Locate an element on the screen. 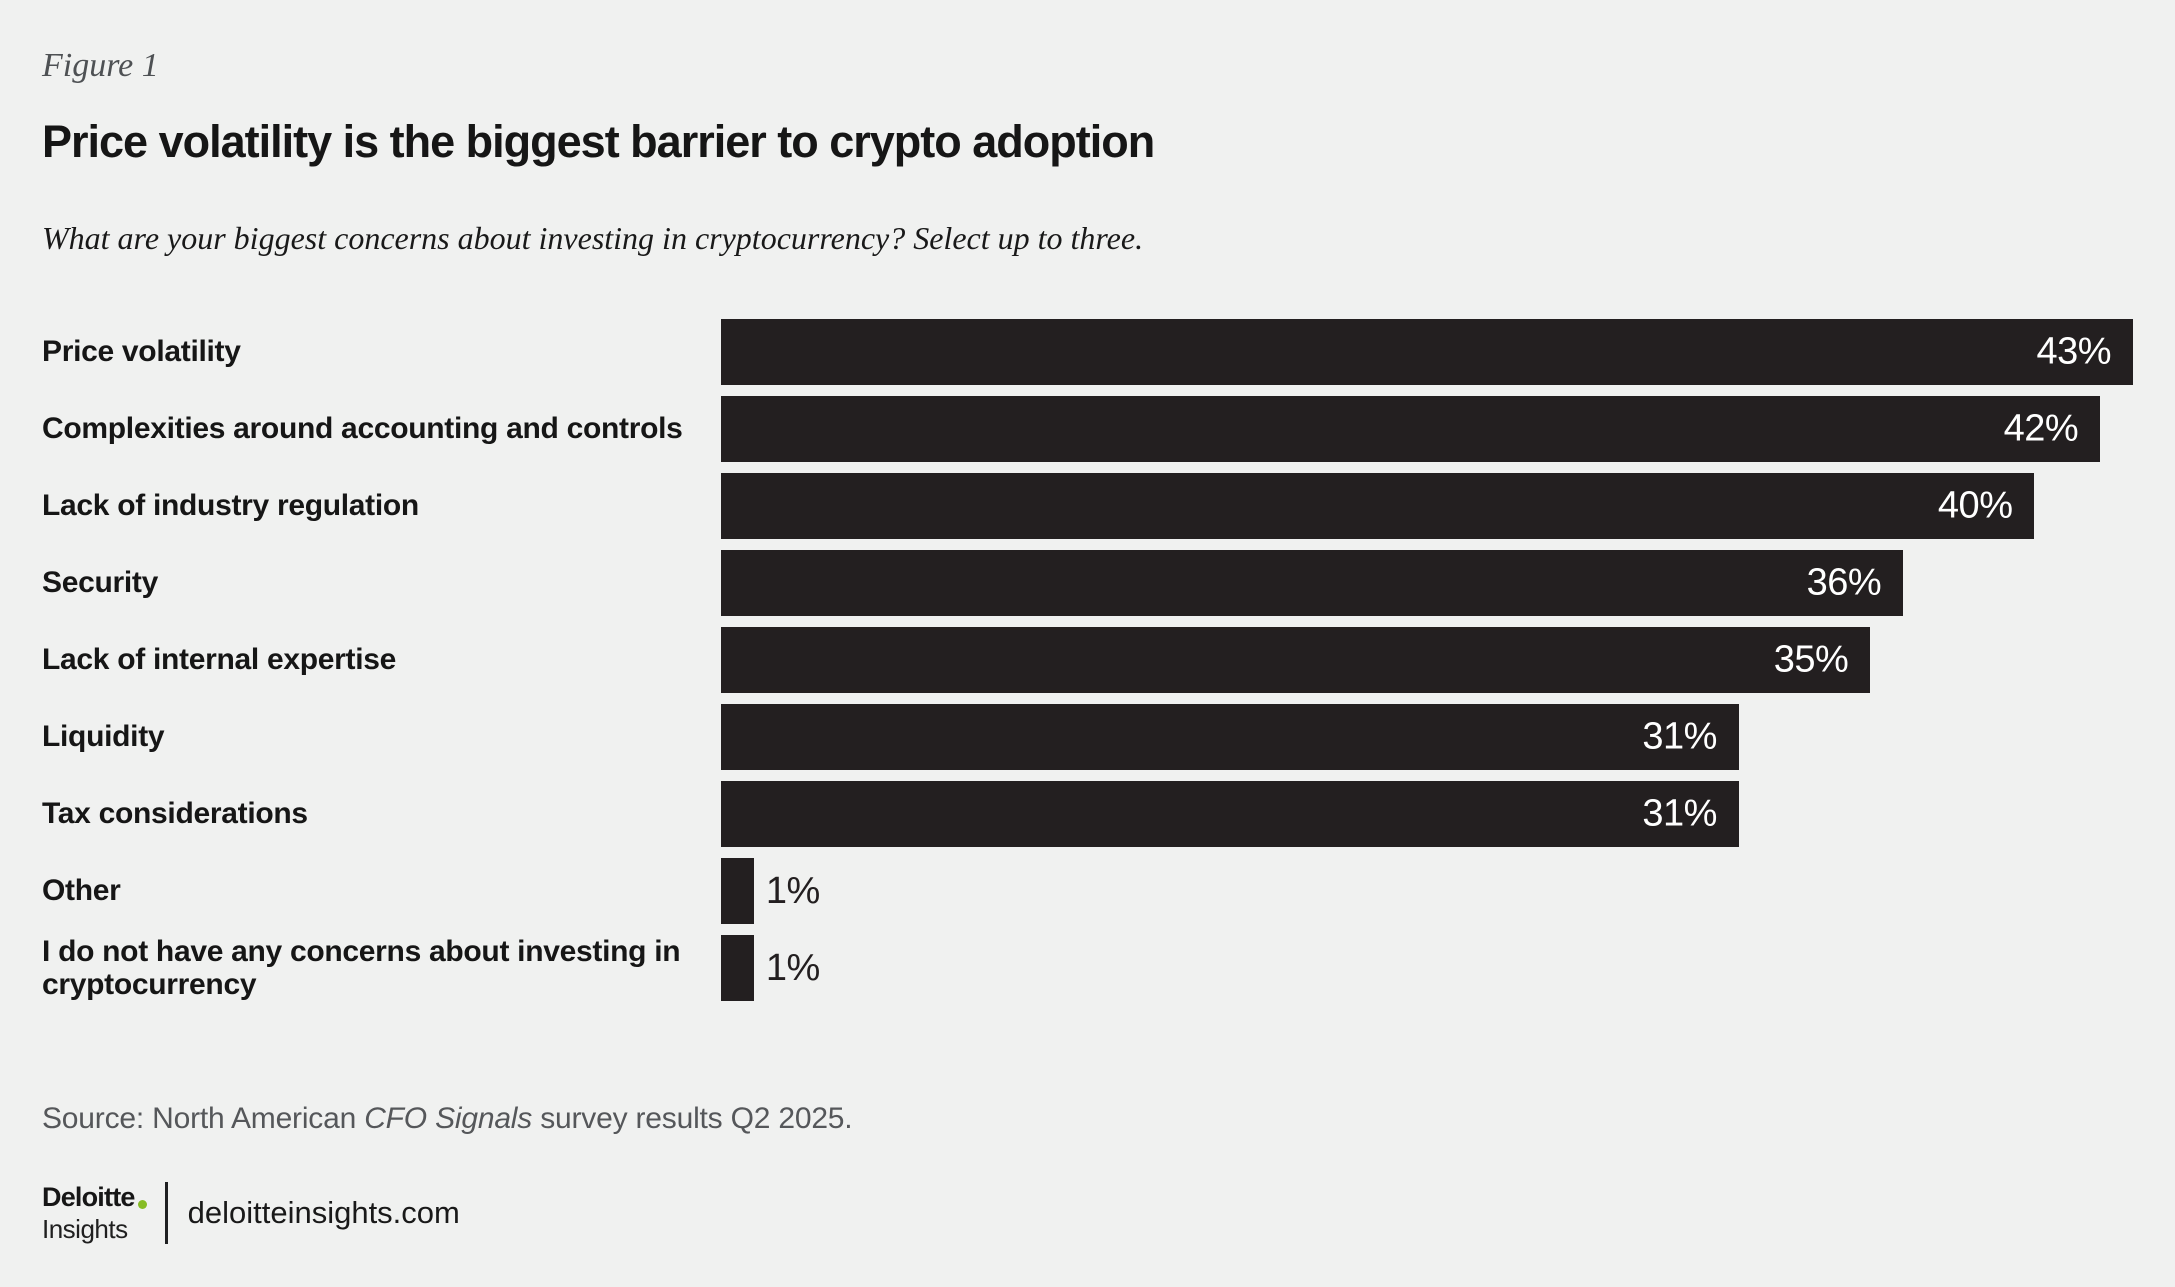 The width and height of the screenshot is (2175, 1287). footer-url: deloitteinsights.com is located at coordinates (323, 1212).